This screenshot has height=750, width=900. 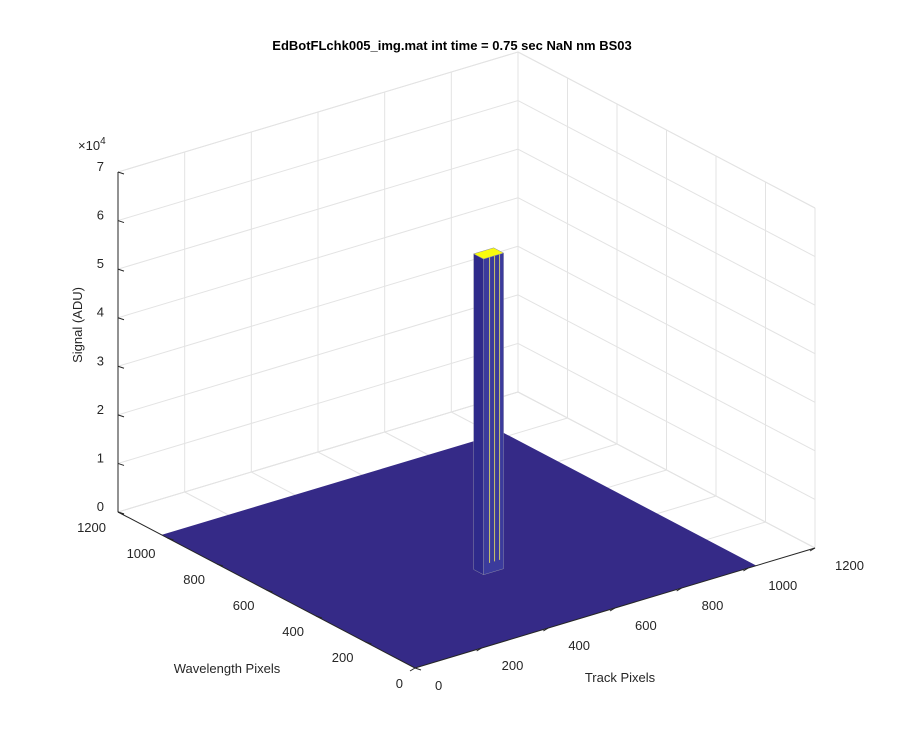 What do you see at coordinates (646, 625) in the screenshot?
I see `x-tick-label: 600` at bounding box center [646, 625].